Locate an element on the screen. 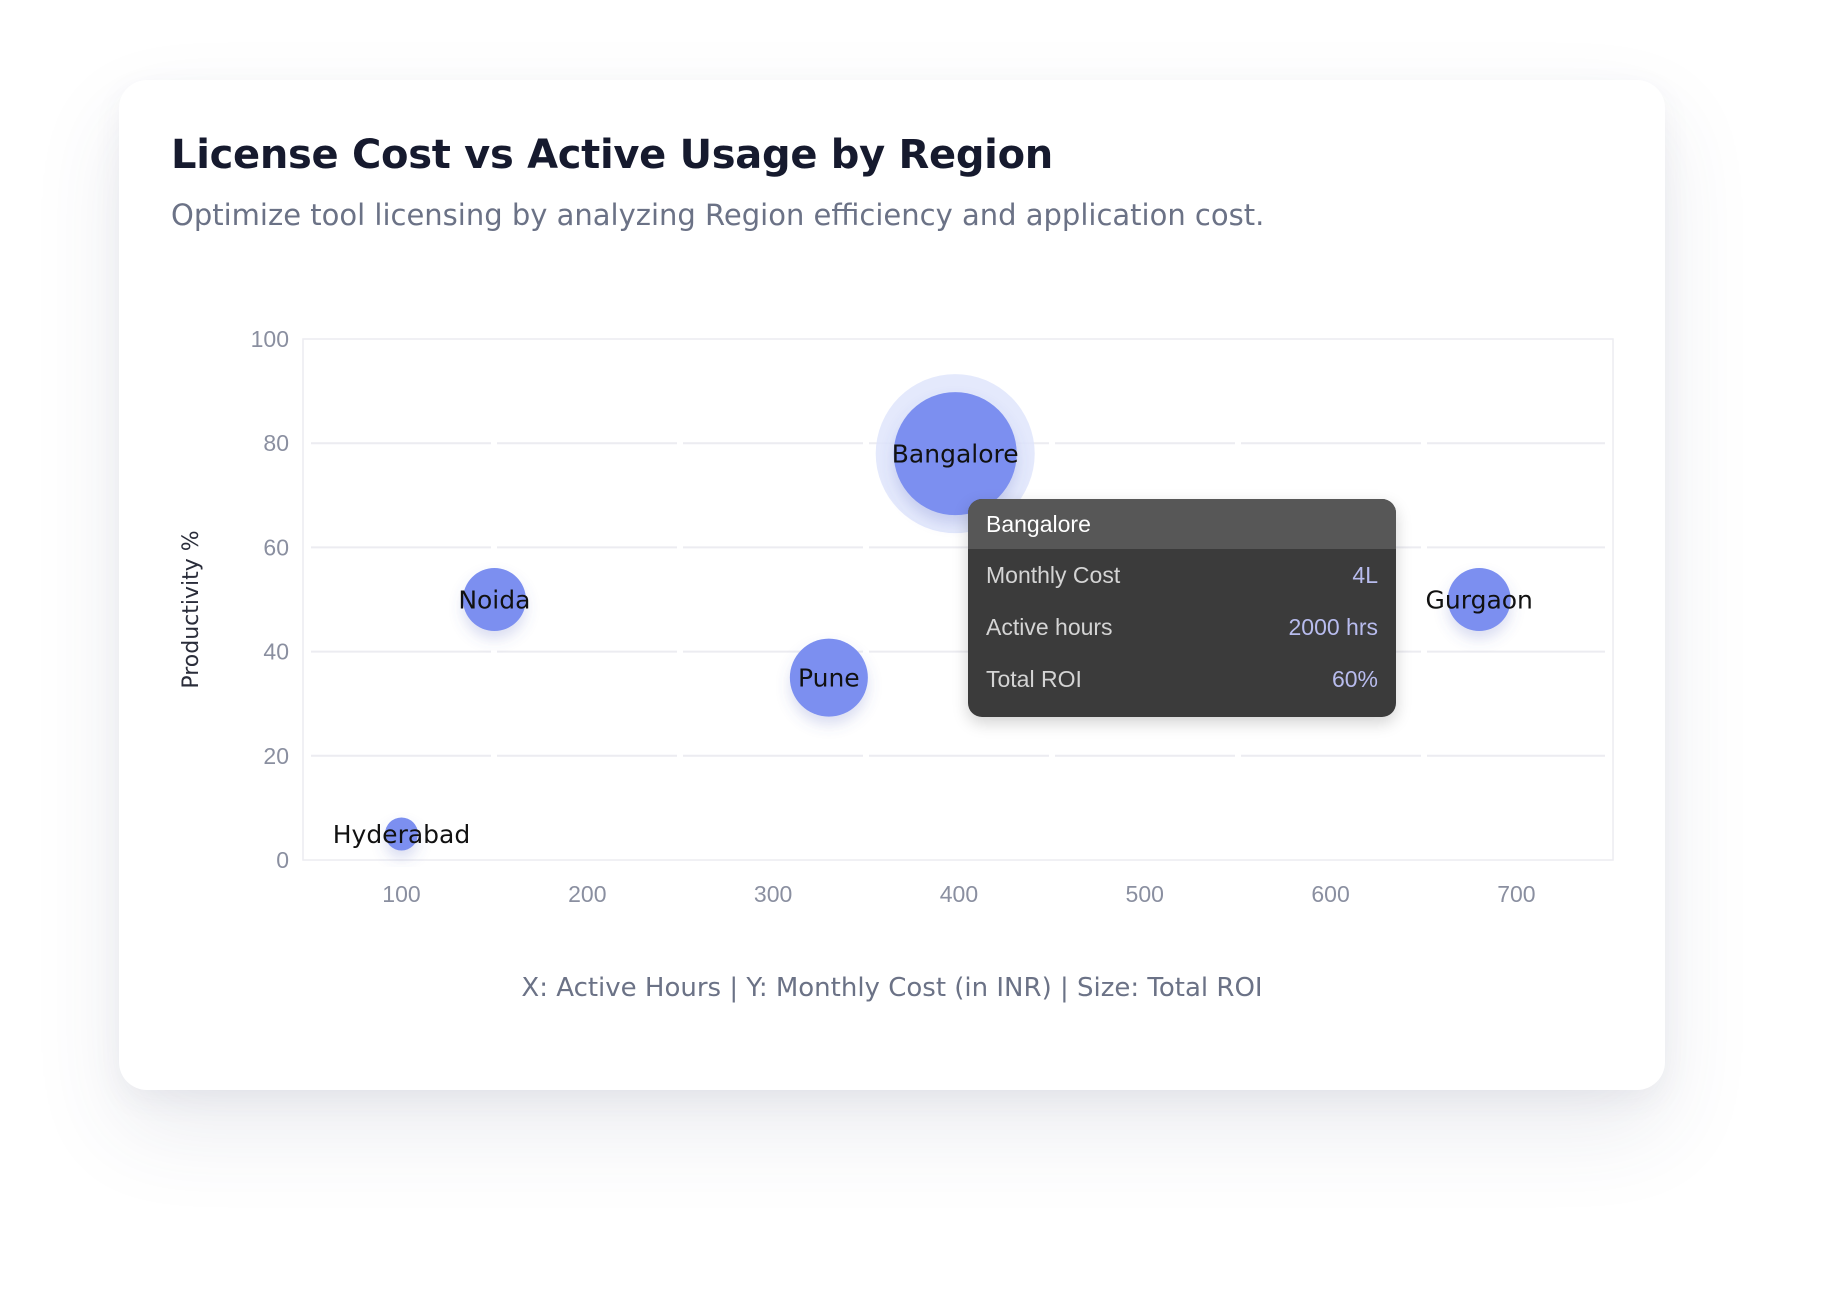 The height and width of the screenshot is (1309, 1837). bubble-gurgaon is located at coordinates (1479, 599).